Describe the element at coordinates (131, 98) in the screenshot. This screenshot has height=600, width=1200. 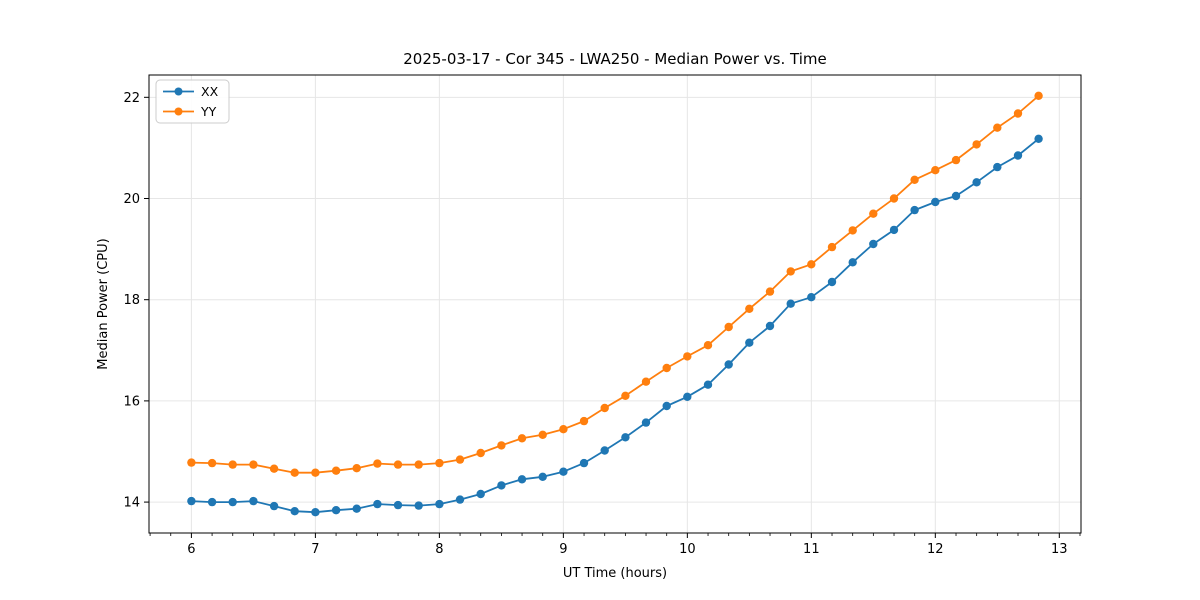
I see `y-tick-label: 22` at that location.